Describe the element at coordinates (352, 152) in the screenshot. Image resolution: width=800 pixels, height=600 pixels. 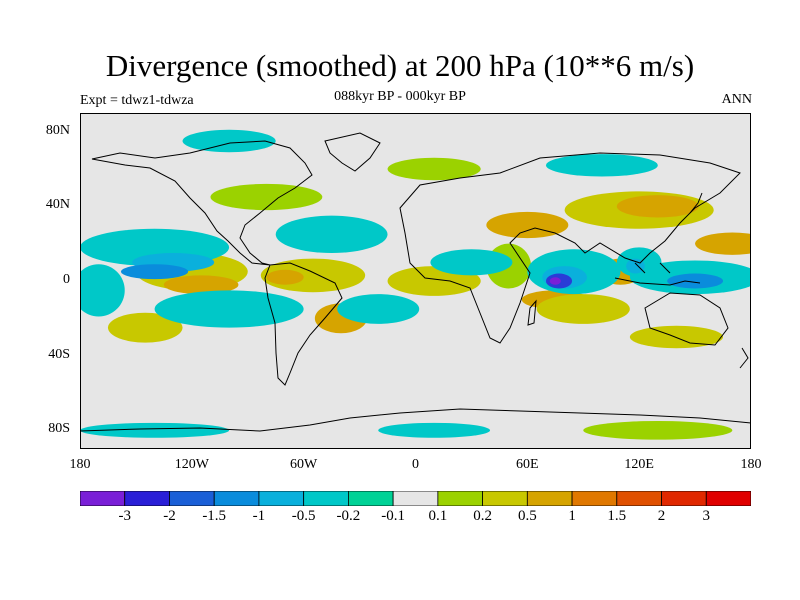
I see `coast-greenland` at that location.